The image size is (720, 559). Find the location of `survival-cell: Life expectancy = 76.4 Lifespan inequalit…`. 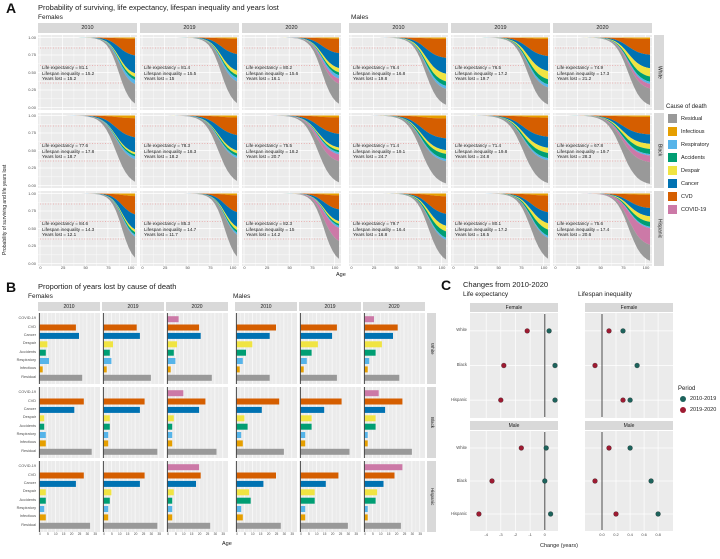

survival-cell: Life expectancy = 76.4 Lifespan inequalit… is located at coordinates (398, 72).